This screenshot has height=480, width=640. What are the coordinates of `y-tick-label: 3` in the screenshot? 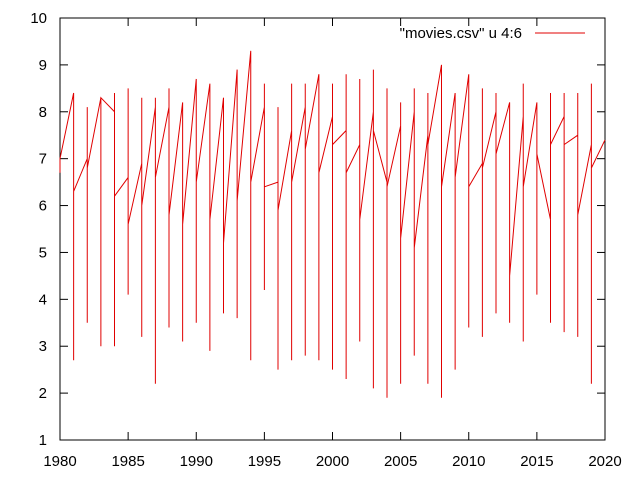 It's located at (43, 346).